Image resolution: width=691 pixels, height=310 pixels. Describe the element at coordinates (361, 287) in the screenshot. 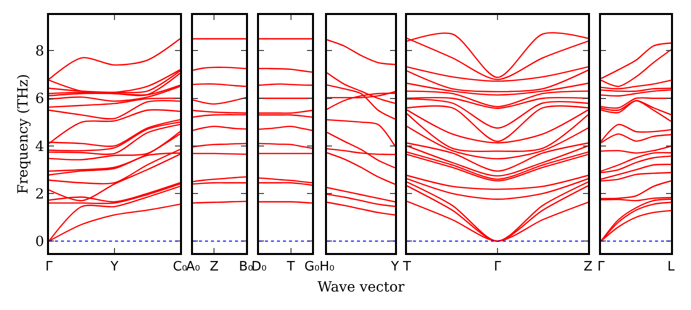

I see `x-axis-title: Wave vector` at that location.